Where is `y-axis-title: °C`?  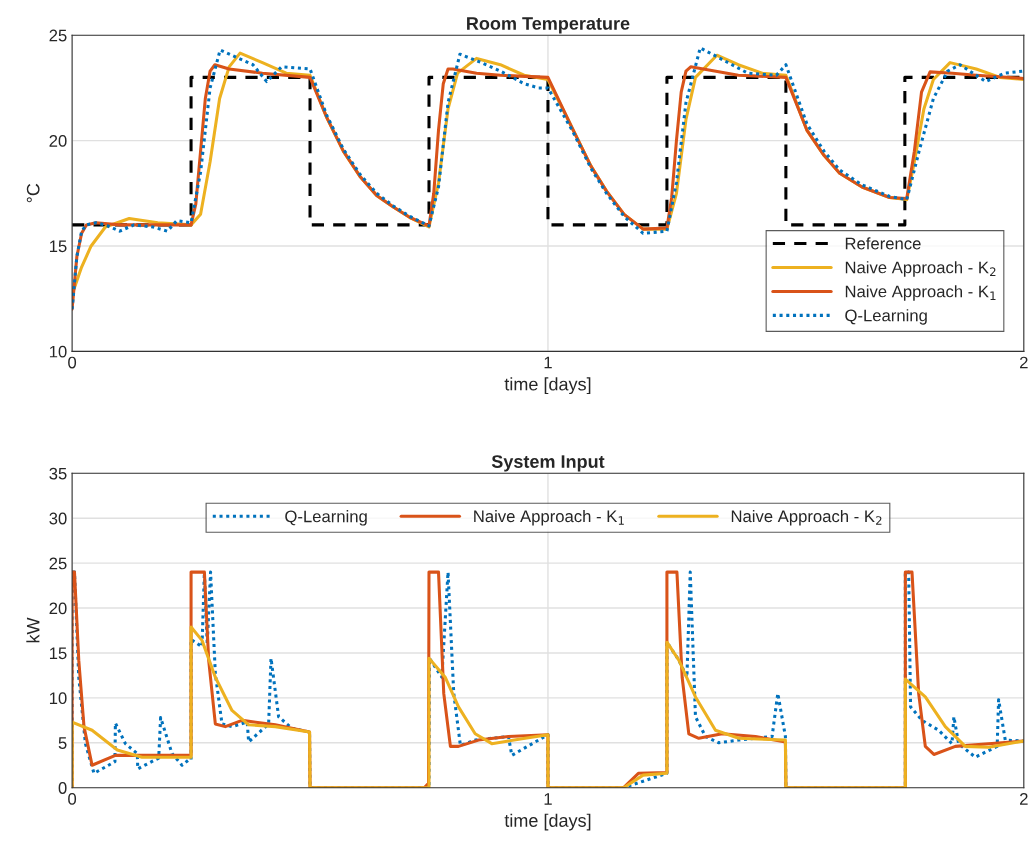
y-axis-title: °C is located at coordinates (33, 193).